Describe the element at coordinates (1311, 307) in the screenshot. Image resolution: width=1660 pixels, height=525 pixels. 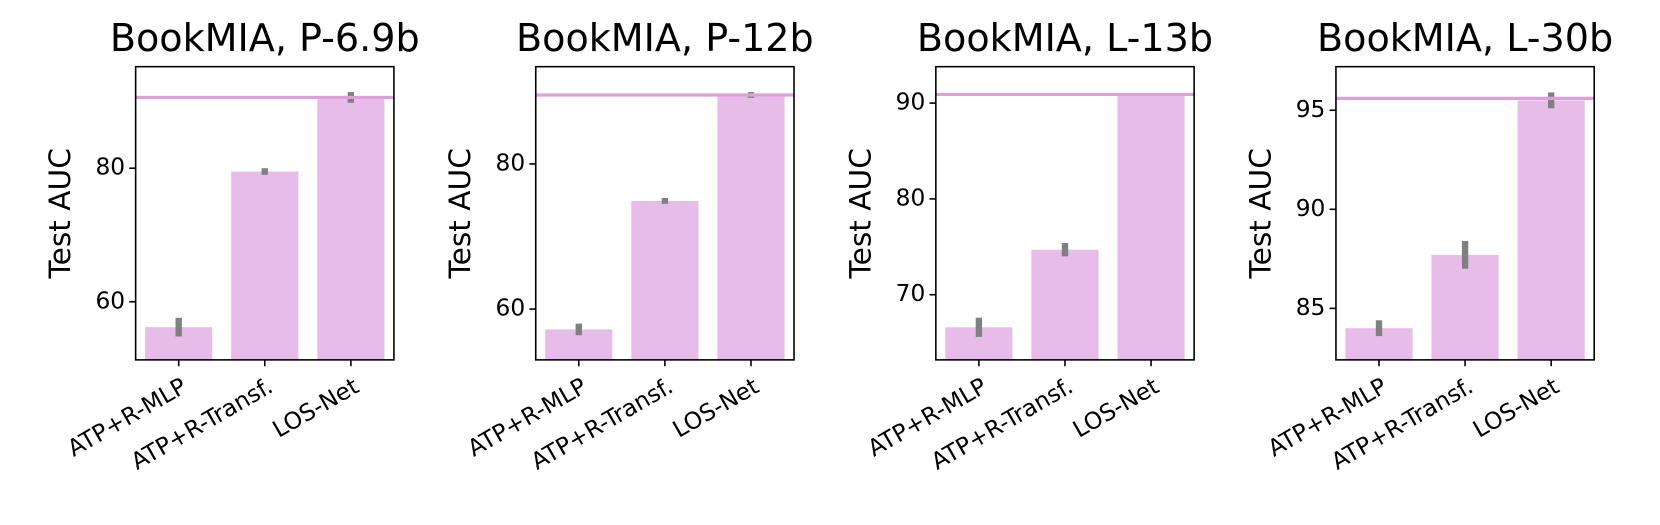
I see `y-tick-label: 85` at that location.